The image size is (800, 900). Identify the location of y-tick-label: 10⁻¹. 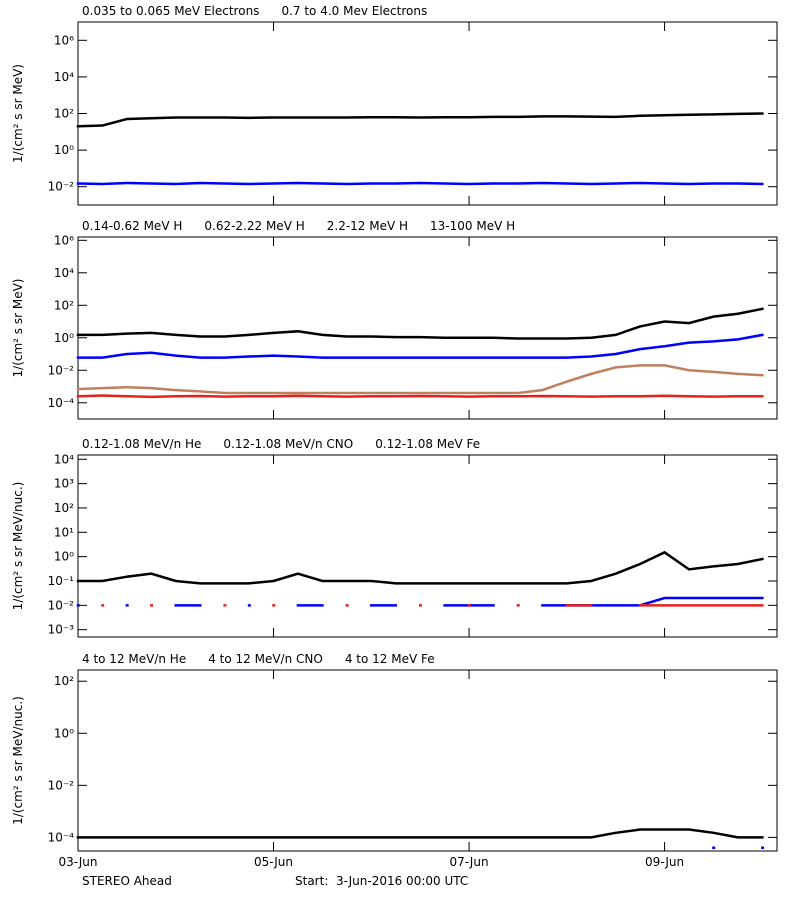
(61, 581).